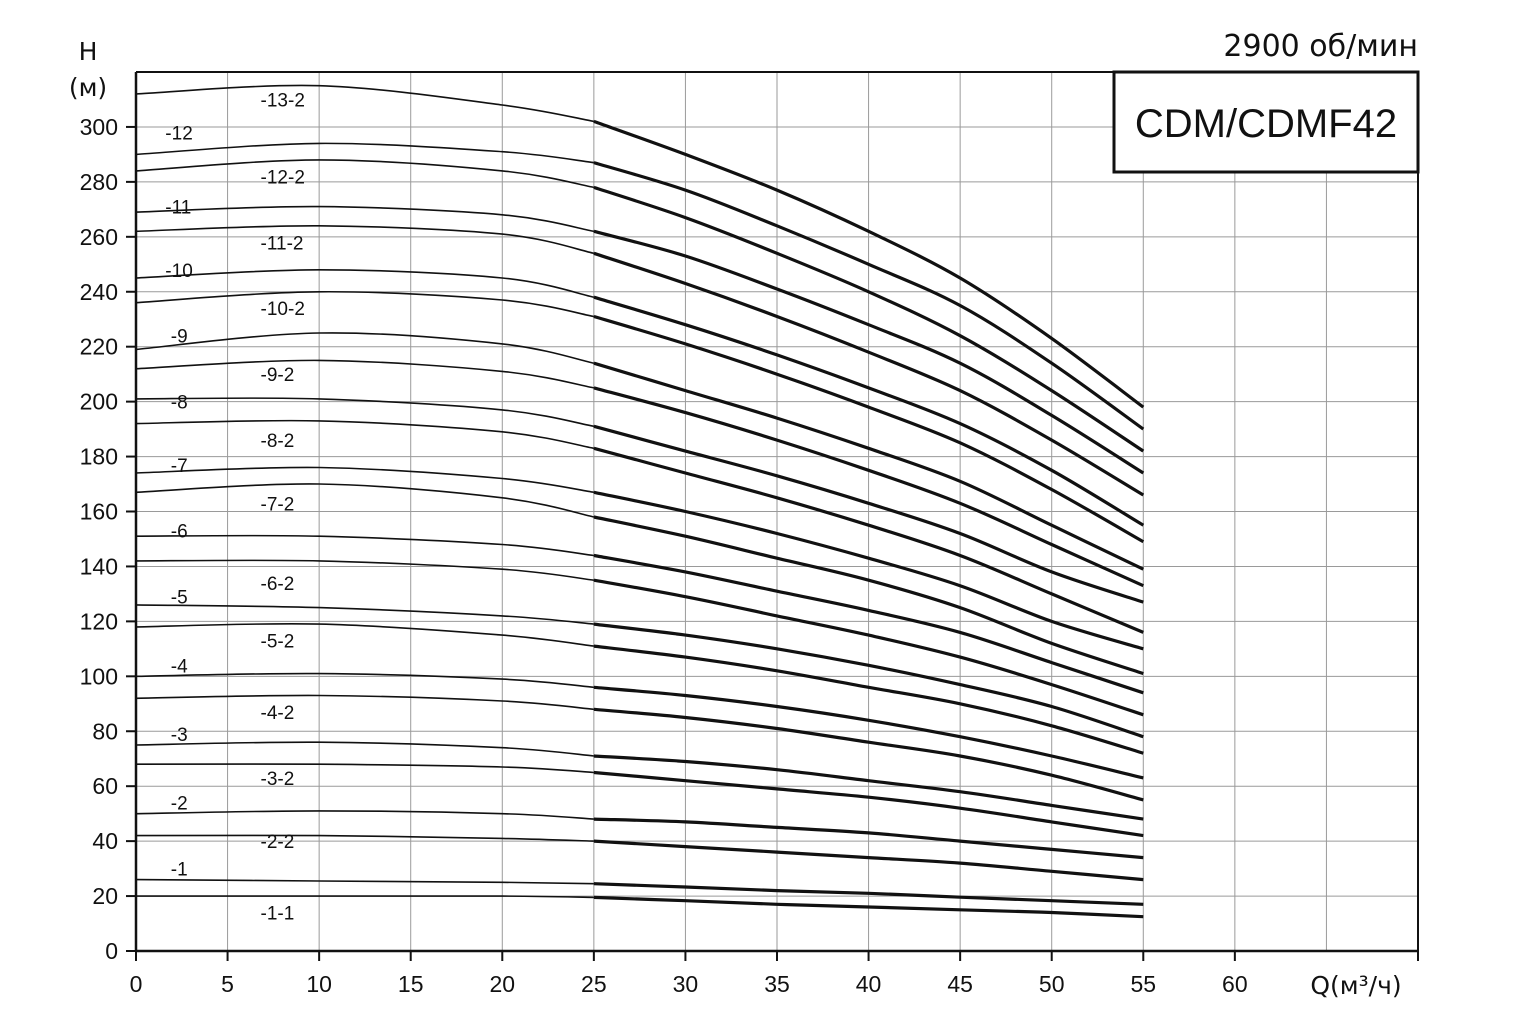 Image resolution: width=1514 pixels, height=1024 pixels. I want to click on x-tick-label: 40, so click(869, 984).